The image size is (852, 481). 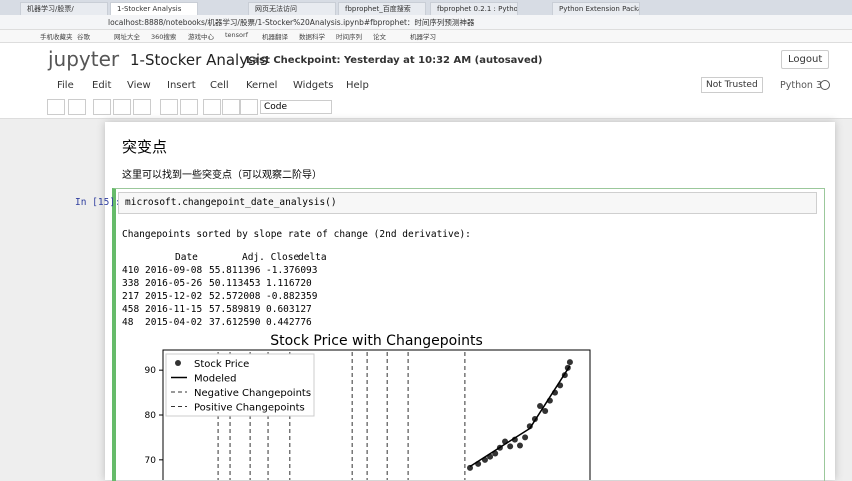 I want to click on table-cell: 2016-05-26, so click(x=174, y=283).